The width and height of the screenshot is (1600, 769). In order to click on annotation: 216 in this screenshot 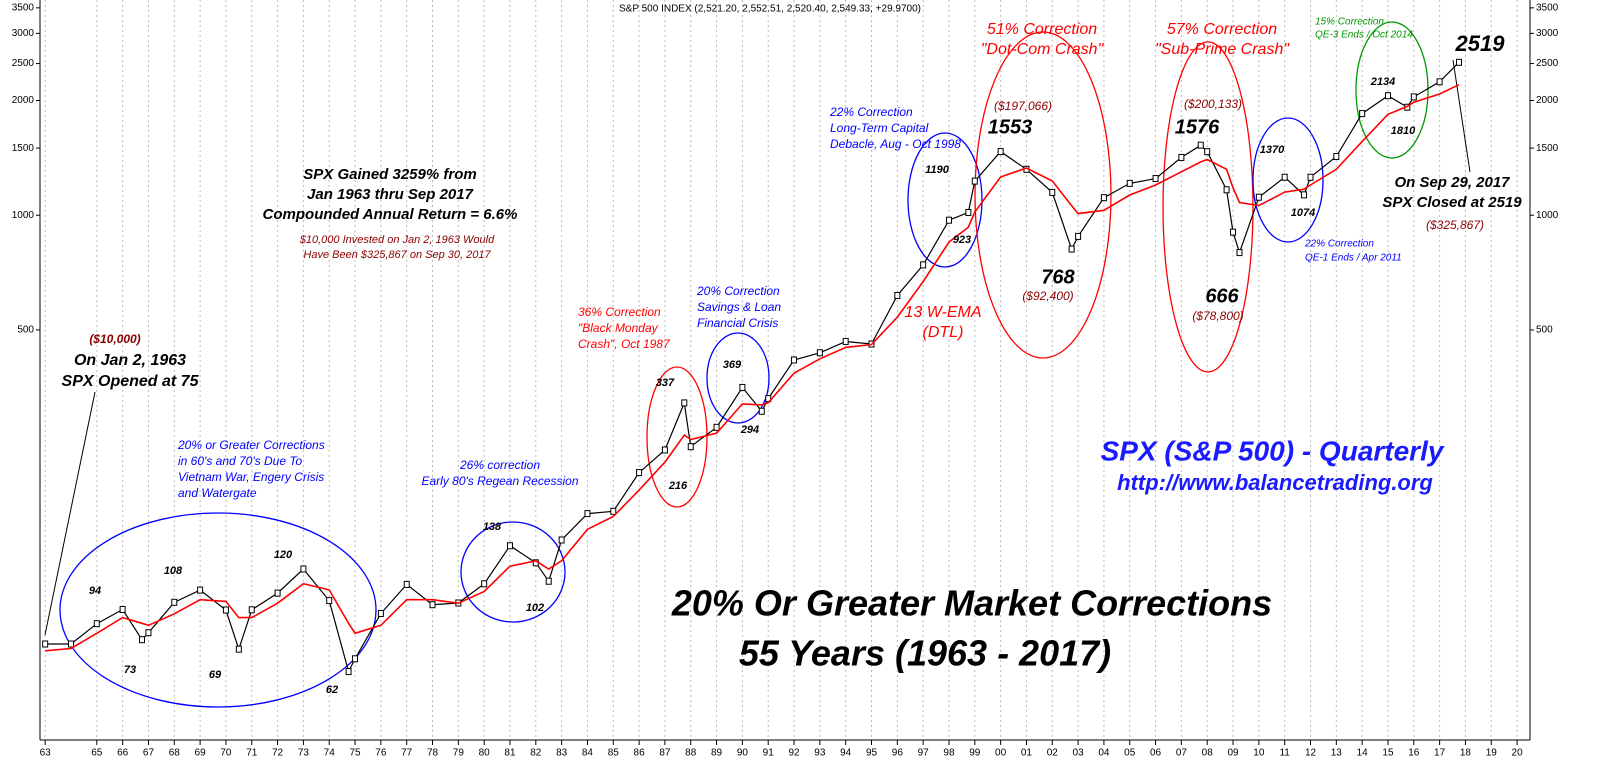, I will do `click(678, 486)`.